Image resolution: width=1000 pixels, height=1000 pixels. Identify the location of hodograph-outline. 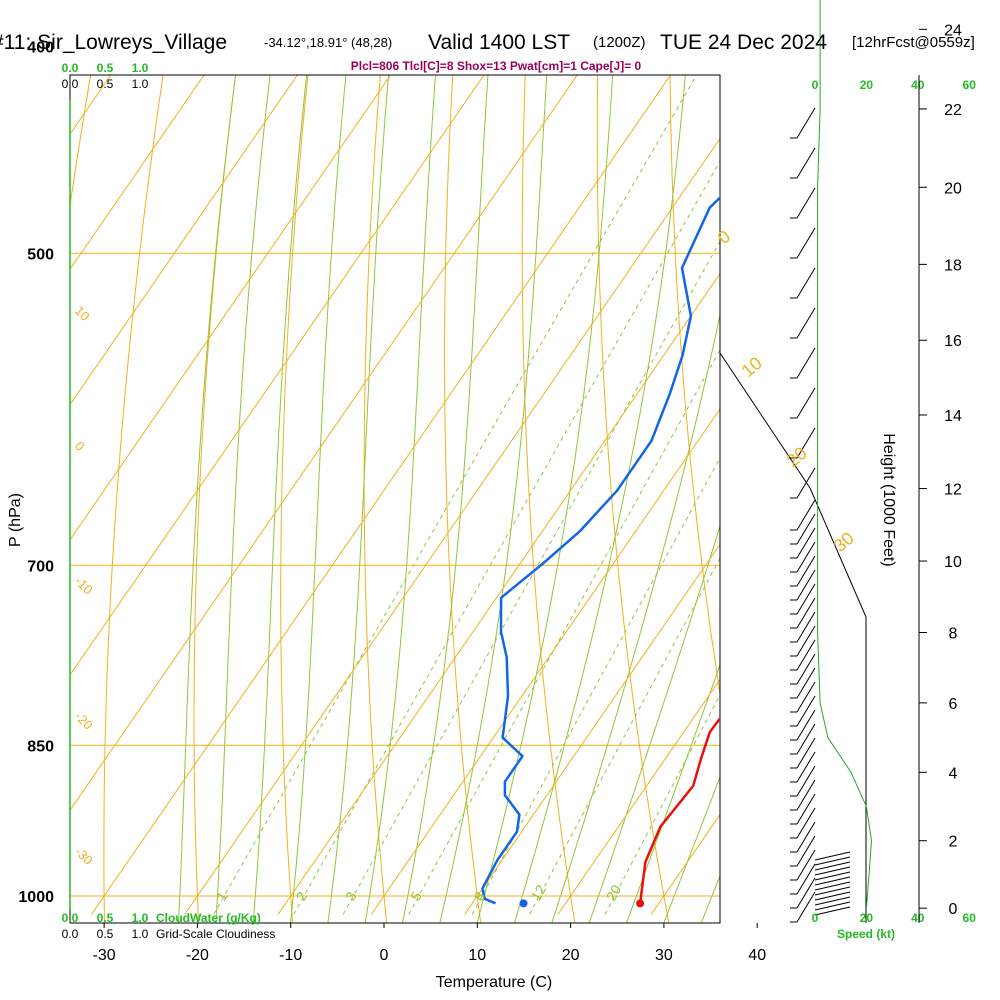
(793, 637).